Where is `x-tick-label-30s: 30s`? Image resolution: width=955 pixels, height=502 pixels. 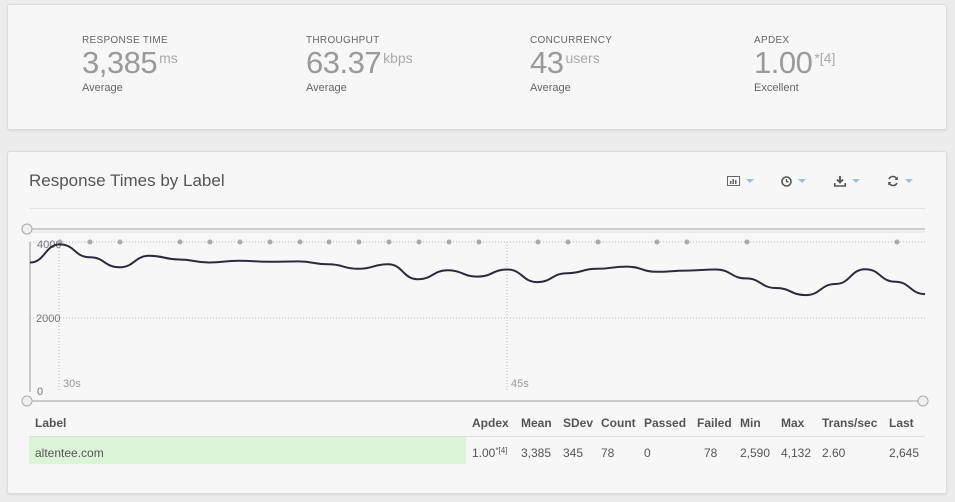
x-tick-label-30s: 30s is located at coordinates (72, 384).